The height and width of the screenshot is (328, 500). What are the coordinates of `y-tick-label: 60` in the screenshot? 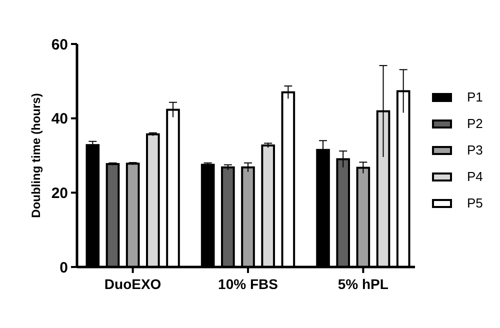 It's located at (59, 45).